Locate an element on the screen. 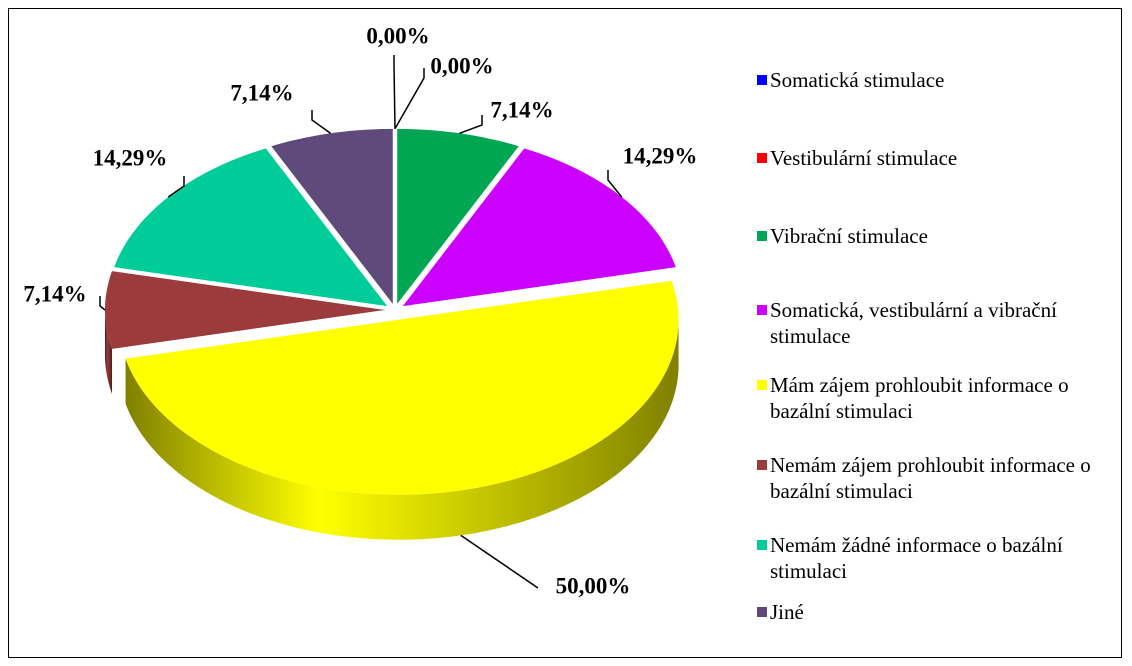 This screenshot has height=666, width=1132. legend-label: Somatická stimulace is located at coordinates (857, 80).